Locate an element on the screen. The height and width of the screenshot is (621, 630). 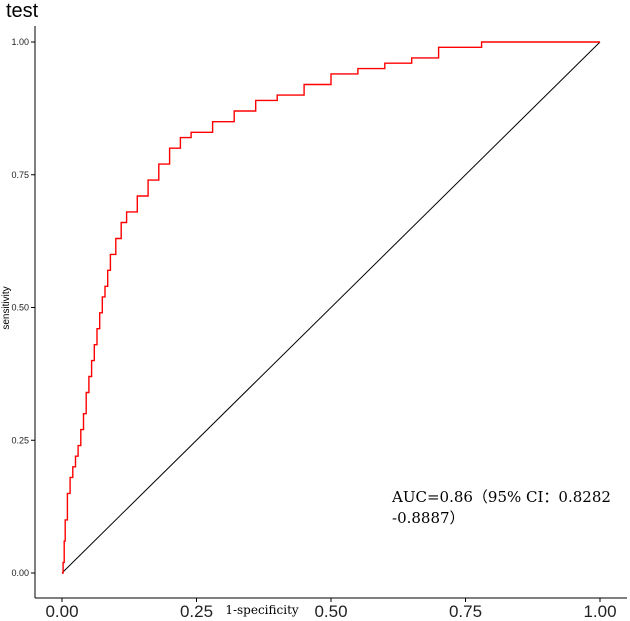
x-tick-label: 1.00 is located at coordinates (599, 611).